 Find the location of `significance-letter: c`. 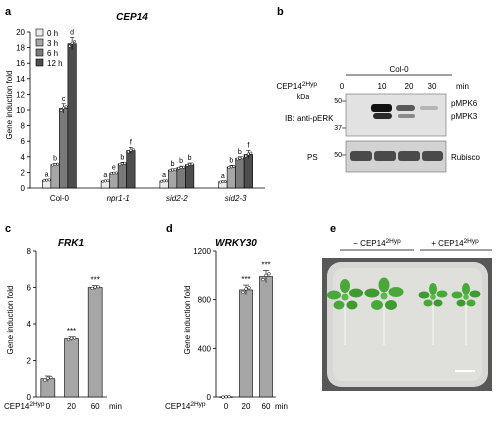

significance-letter: c is located at coordinates (64, 99).